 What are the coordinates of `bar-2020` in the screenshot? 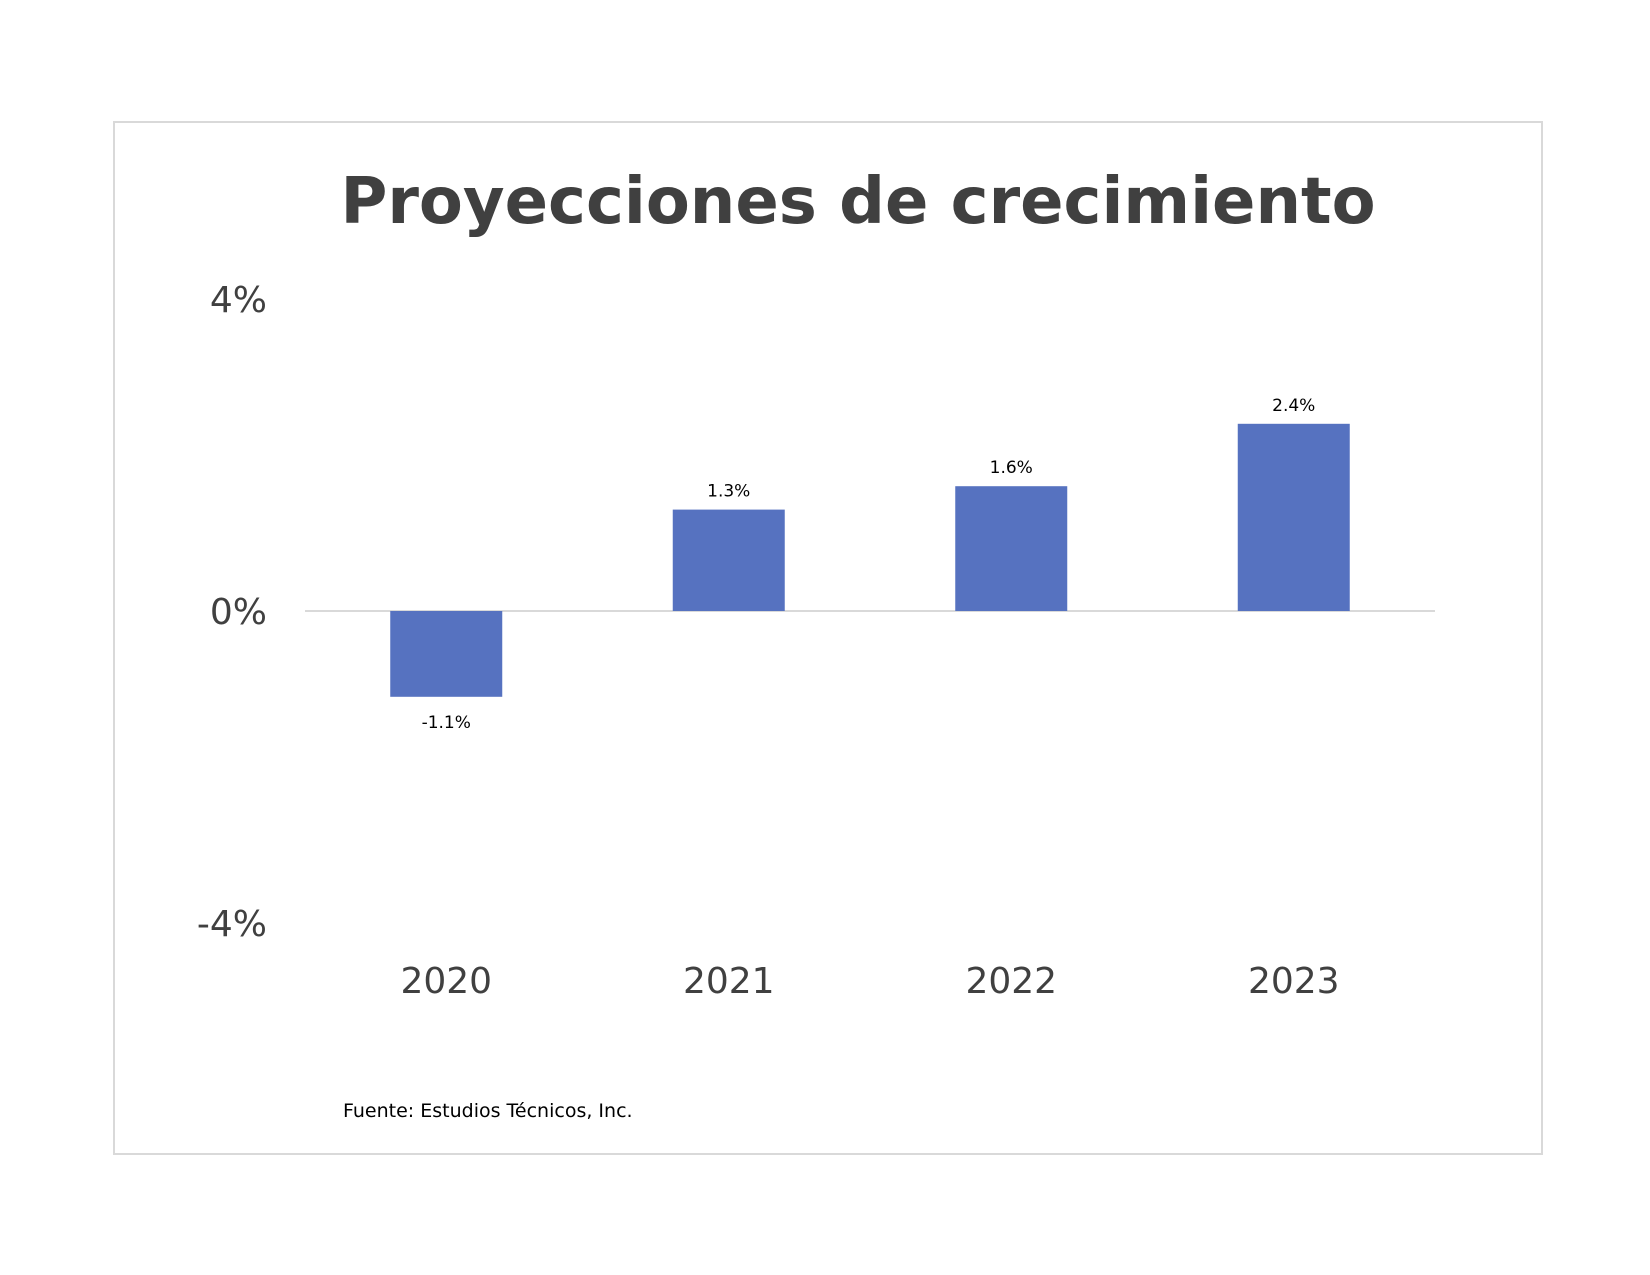 It's located at (446, 654).